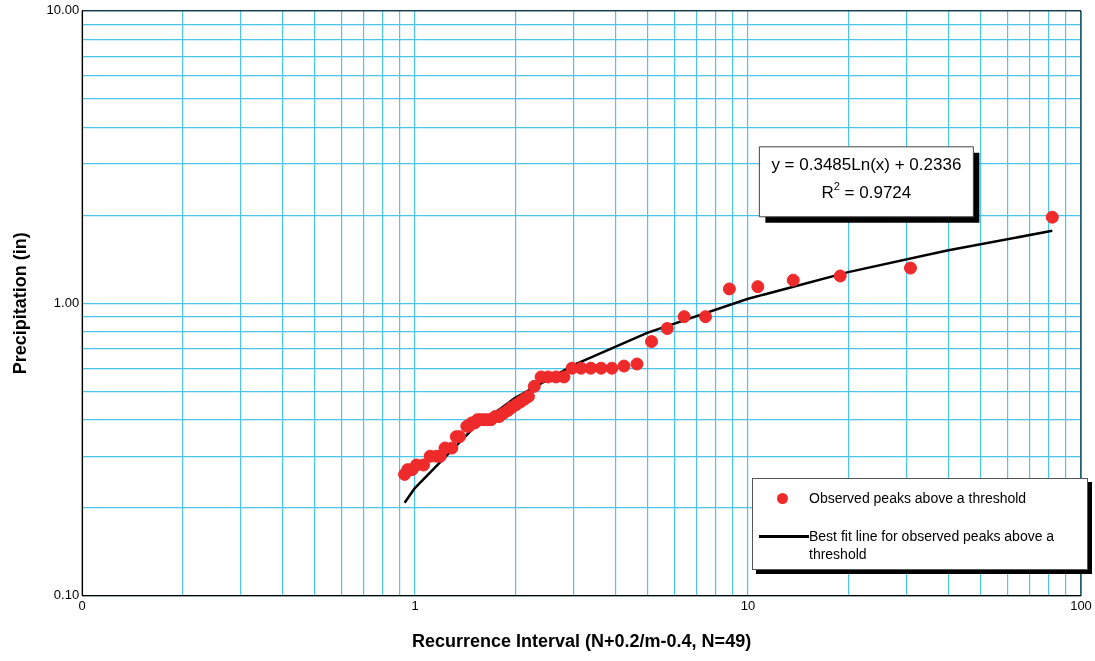  Describe the element at coordinates (415, 606) in the screenshot. I see `x-tick-label: 1` at that location.